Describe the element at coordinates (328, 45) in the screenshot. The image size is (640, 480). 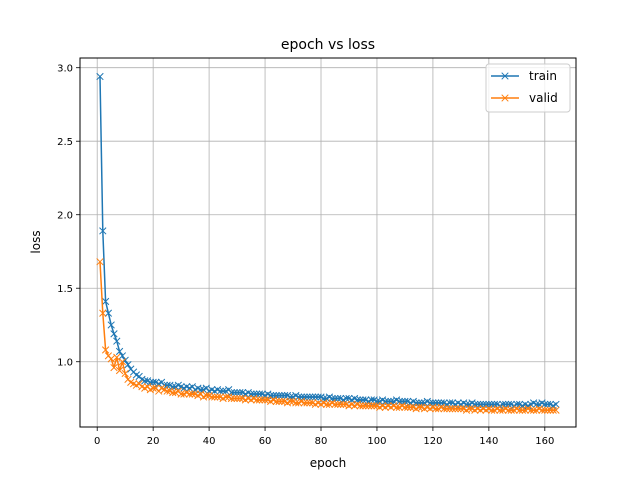
I see `chart-title: epoch vs loss` at that location.